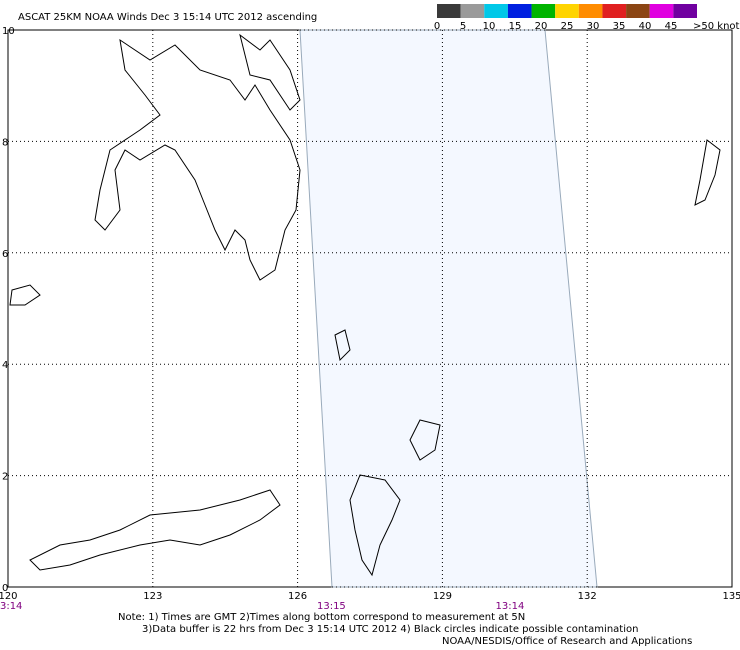  Describe the element at coordinates (8, 31) in the screenshot. I see `lat-tick-label: 10` at that location.